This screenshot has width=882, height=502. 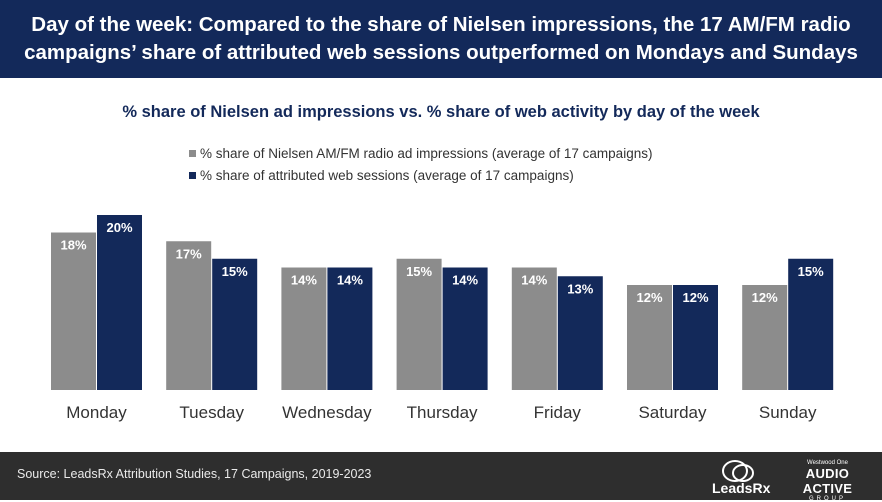 I want to click on leadsrx-logo: LeadsRx, so click(x=739, y=477).